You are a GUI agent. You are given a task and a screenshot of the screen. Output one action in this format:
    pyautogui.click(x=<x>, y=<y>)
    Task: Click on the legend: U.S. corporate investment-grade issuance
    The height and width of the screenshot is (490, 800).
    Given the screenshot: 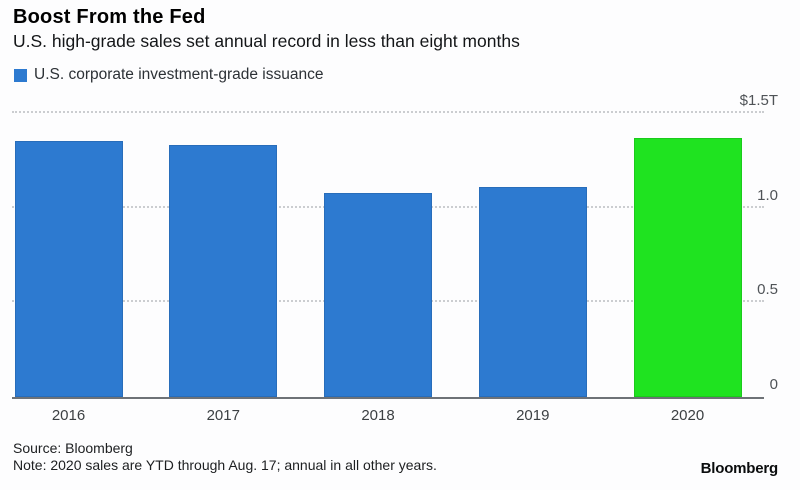 What is the action you would take?
    pyautogui.click(x=168, y=75)
    